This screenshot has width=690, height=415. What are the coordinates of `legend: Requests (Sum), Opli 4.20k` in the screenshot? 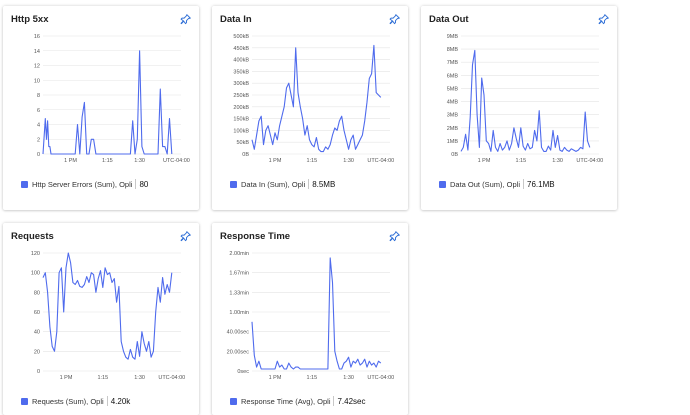 It's located at (75, 401).